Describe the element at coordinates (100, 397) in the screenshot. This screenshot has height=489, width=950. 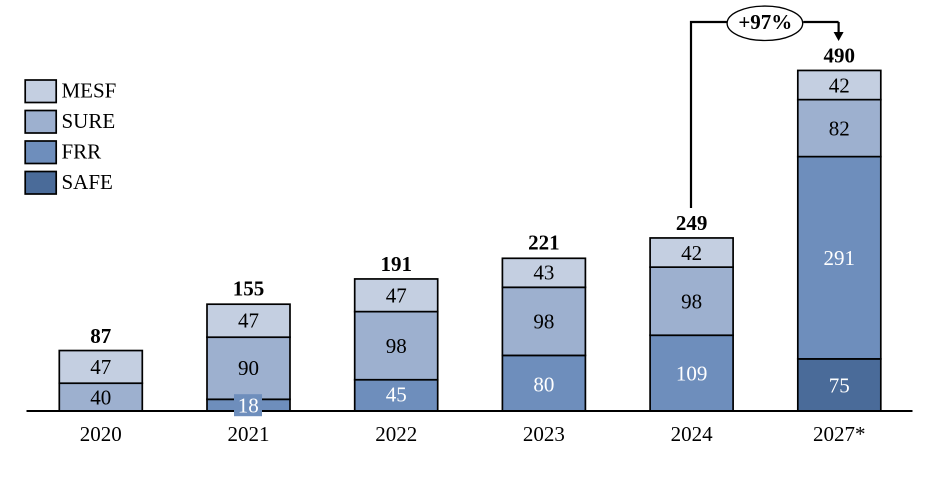
I see `svg-text: 40` at that location.